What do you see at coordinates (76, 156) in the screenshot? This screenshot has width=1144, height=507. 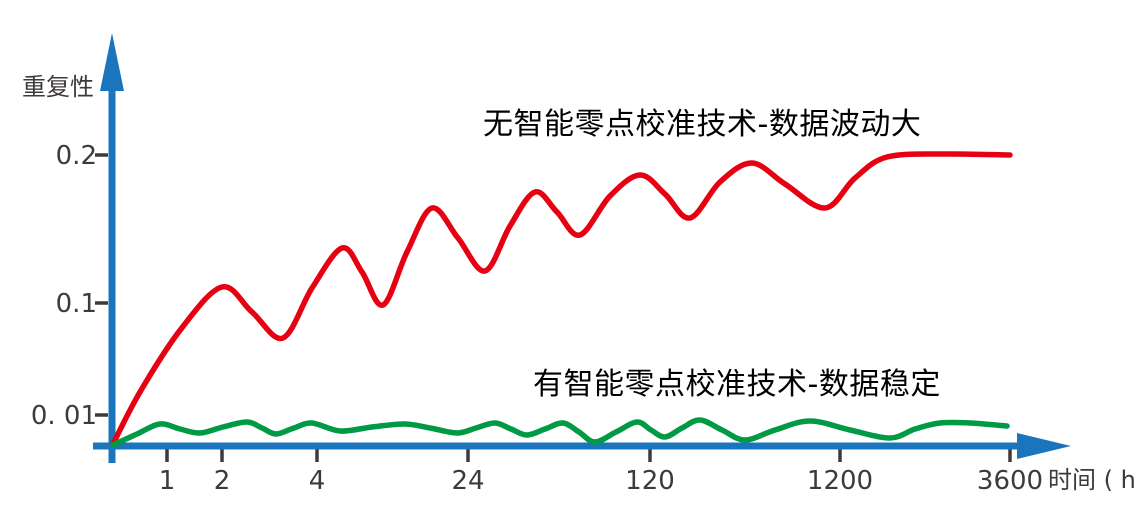 I see `y-tick-label: 0.2` at bounding box center [76, 156].